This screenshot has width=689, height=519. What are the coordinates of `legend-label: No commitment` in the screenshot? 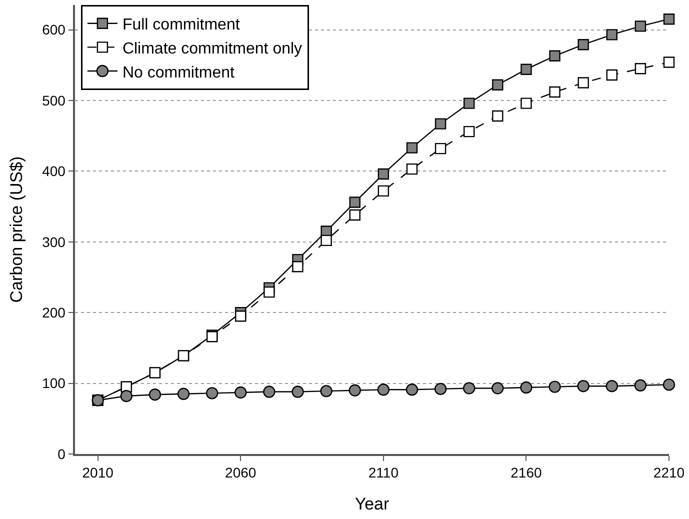 It's located at (179, 73).